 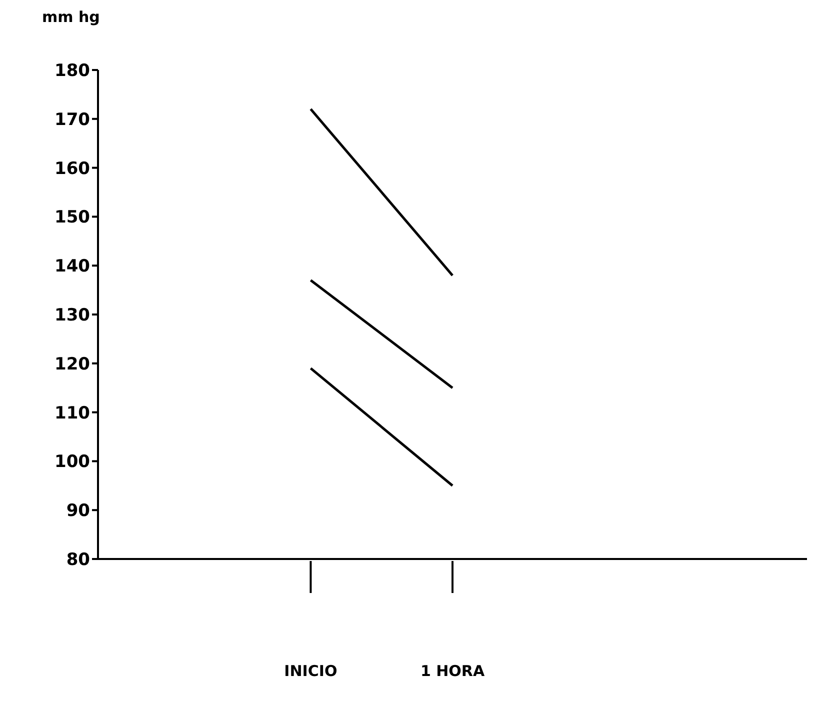 I want to click on x-tick-label: 1 HORA, so click(x=452, y=671).